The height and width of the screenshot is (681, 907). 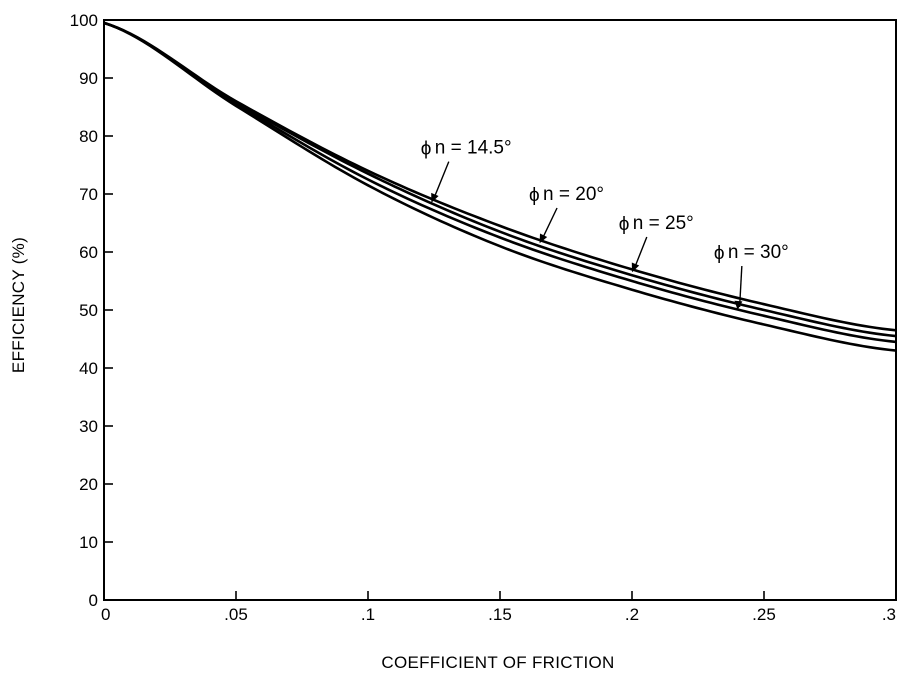 I want to click on y-tick-label: 70, so click(x=88, y=194).